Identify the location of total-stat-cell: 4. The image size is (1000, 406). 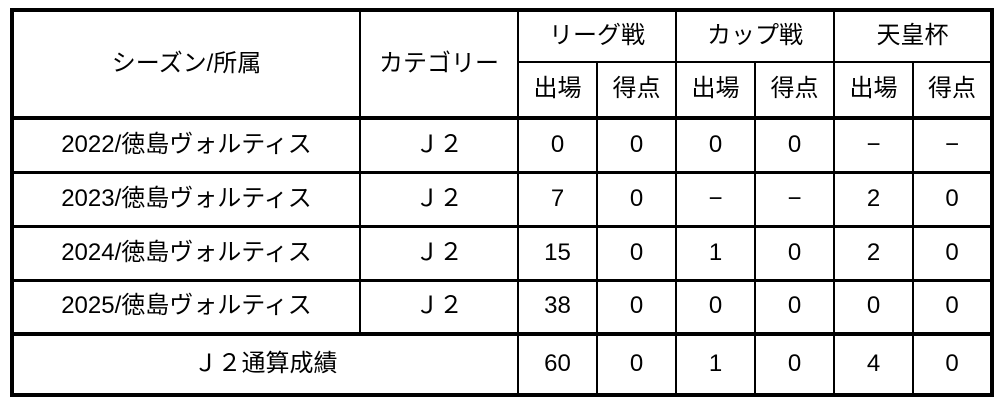
(873, 364).